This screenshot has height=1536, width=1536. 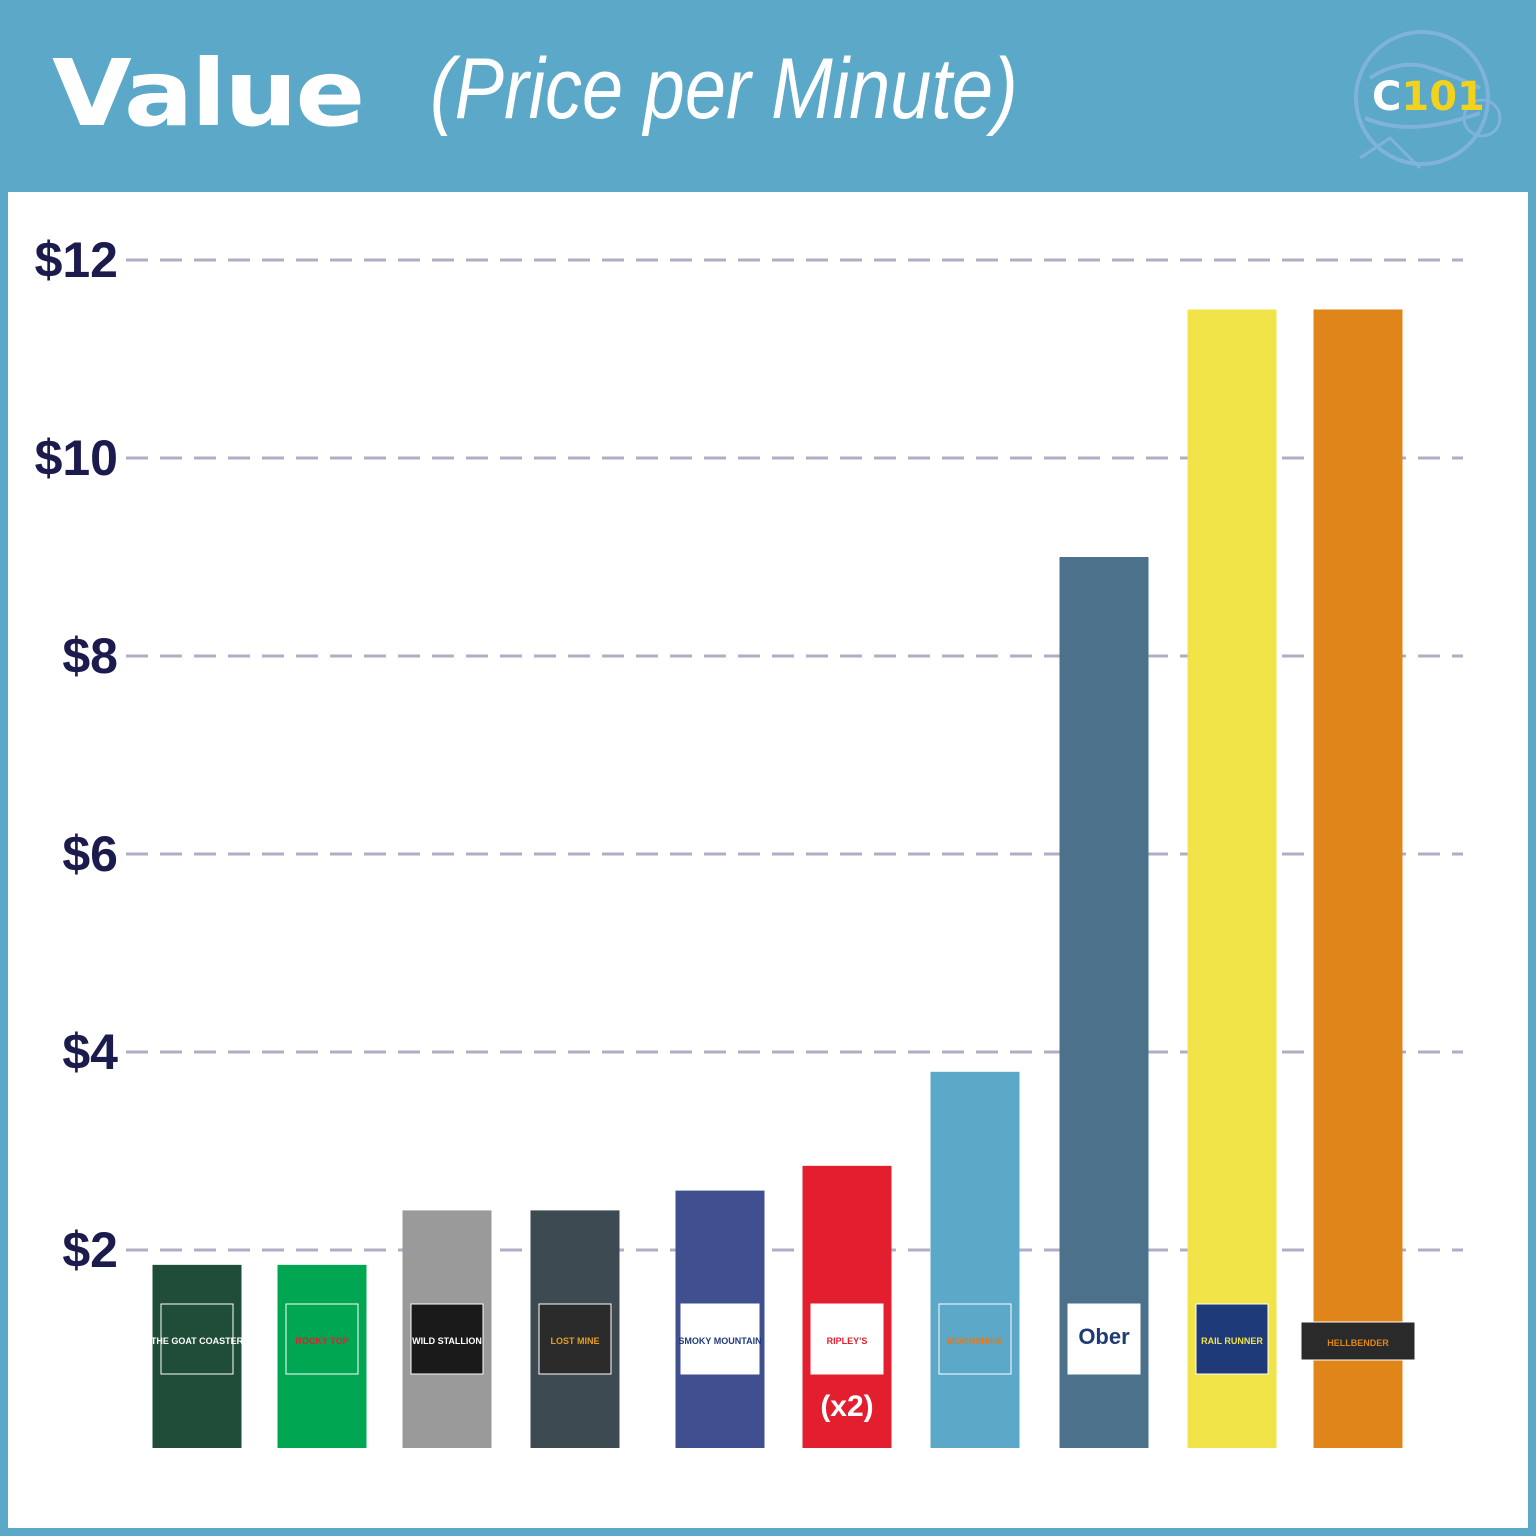 I want to click on coaster-logo-text: WILD STALLION, so click(x=447, y=1341).